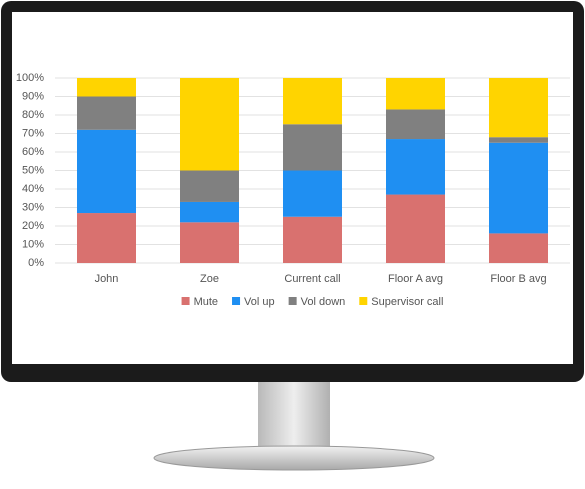  What do you see at coordinates (415, 279) in the screenshot?
I see `x-tick-label: Floor A avg` at bounding box center [415, 279].